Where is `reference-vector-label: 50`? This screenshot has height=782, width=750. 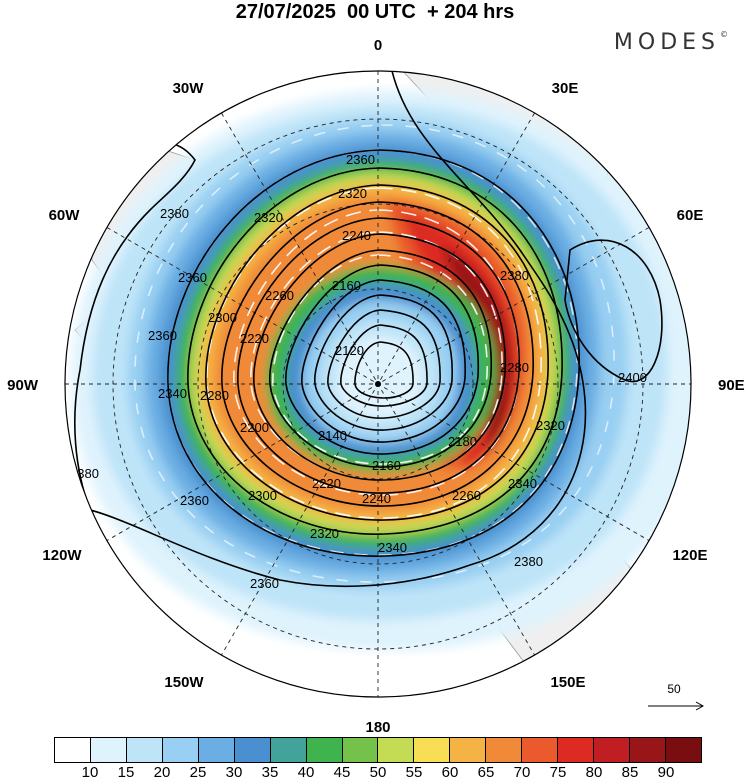 reference-vector-label: 50 is located at coordinates (674, 689).